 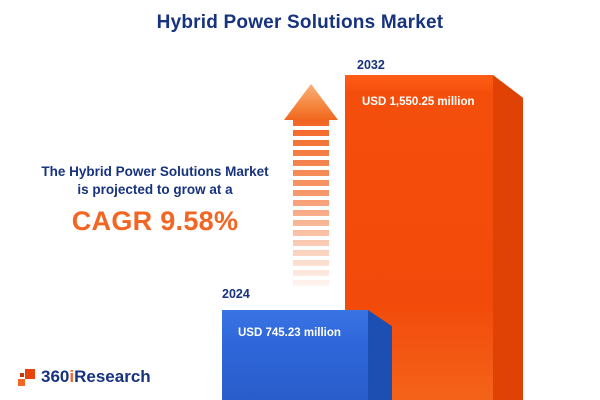 I want to click on logo-text-research: Research, so click(x=112, y=376).